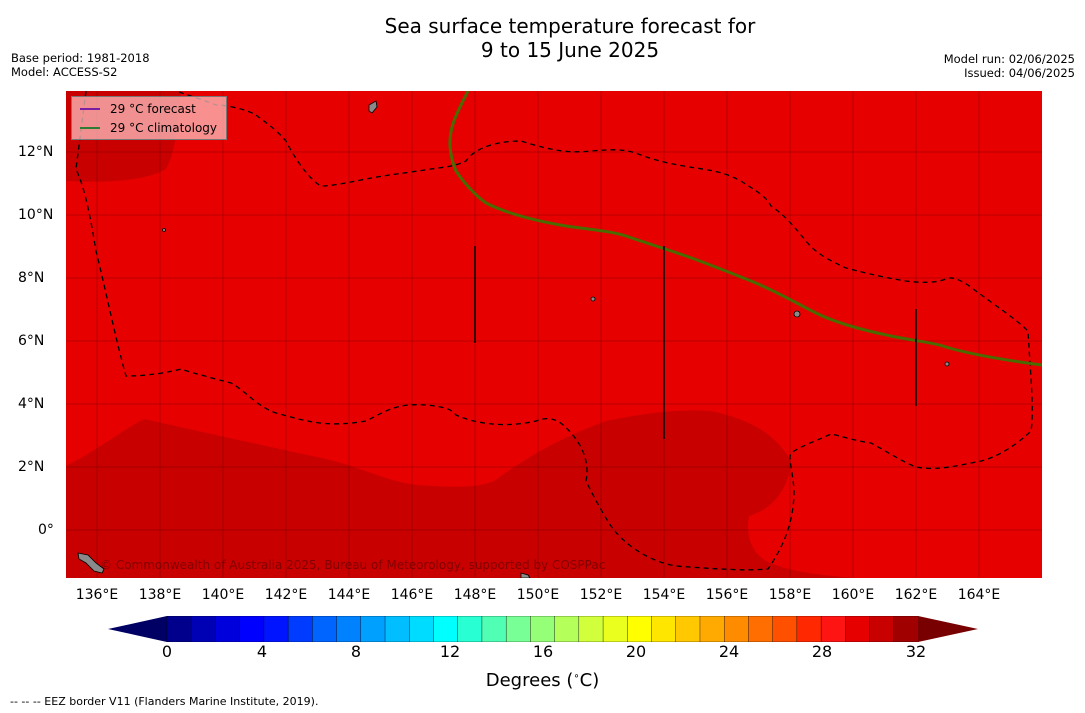 Image resolution: width=1085 pixels, height=713 pixels. Describe the element at coordinates (160, 595) in the screenshot. I see `lon-label: 138°E` at that location.